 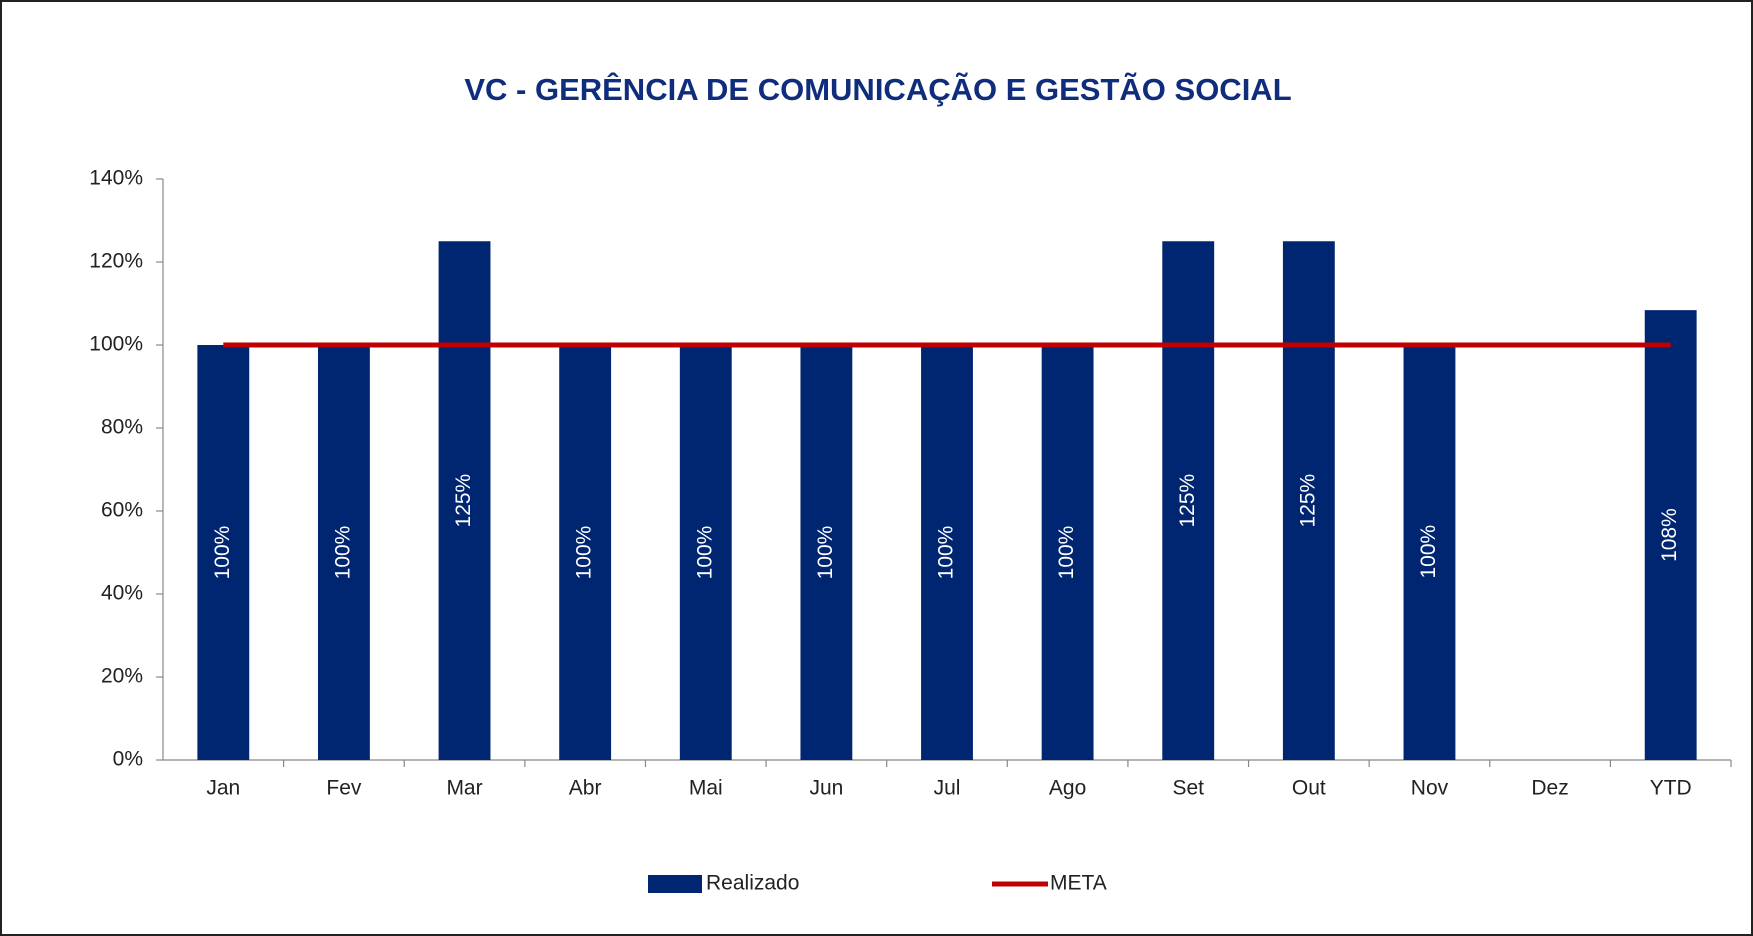 What do you see at coordinates (1188, 788) in the screenshot?
I see `x-tick-label: Set` at bounding box center [1188, 788].